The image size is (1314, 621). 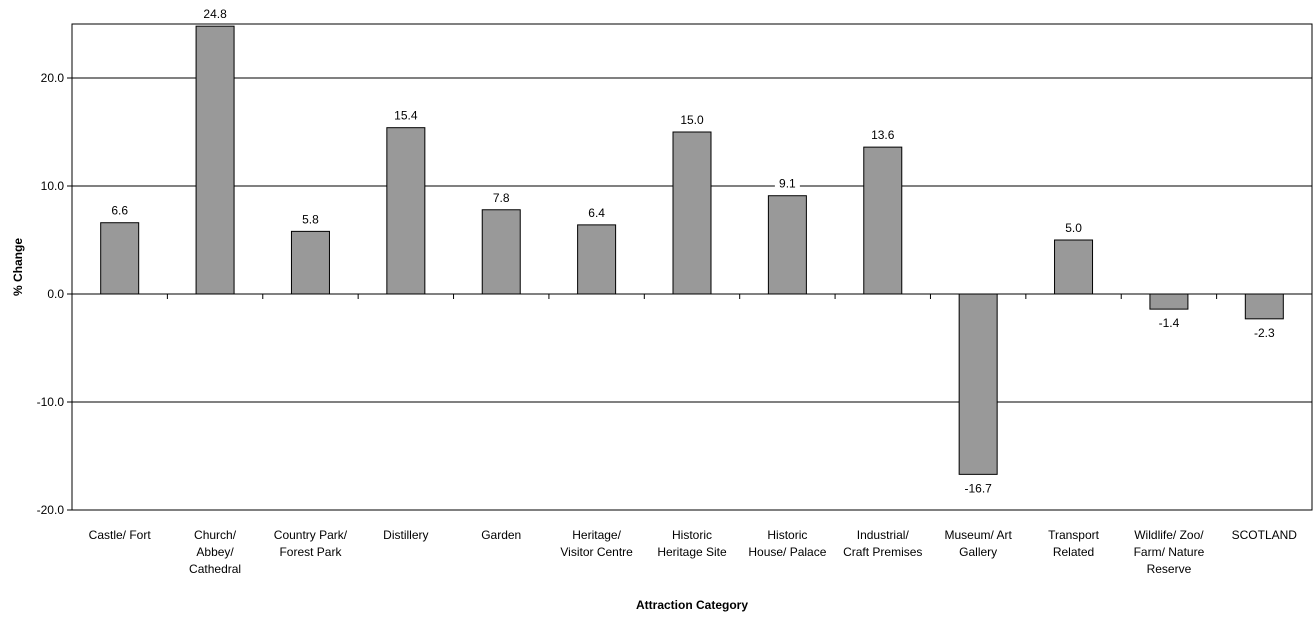 What do you see at coordinates (1265, 535) in the screenshot?
I see `x-tick-label: SCOTLAND` at bounding box center [1265, 535].